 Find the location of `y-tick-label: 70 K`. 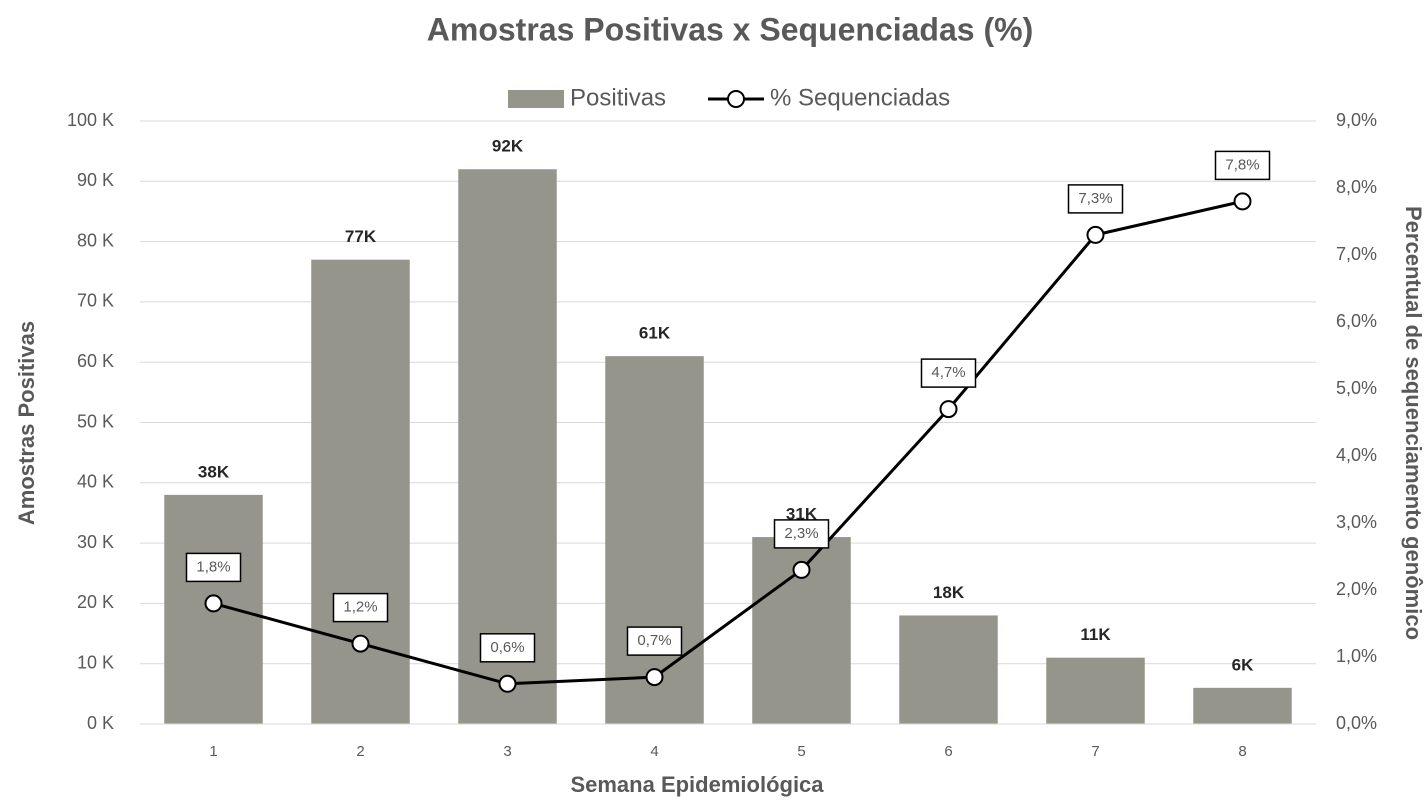

y-tick-label: 70 K is located at coordinates (95, 301).